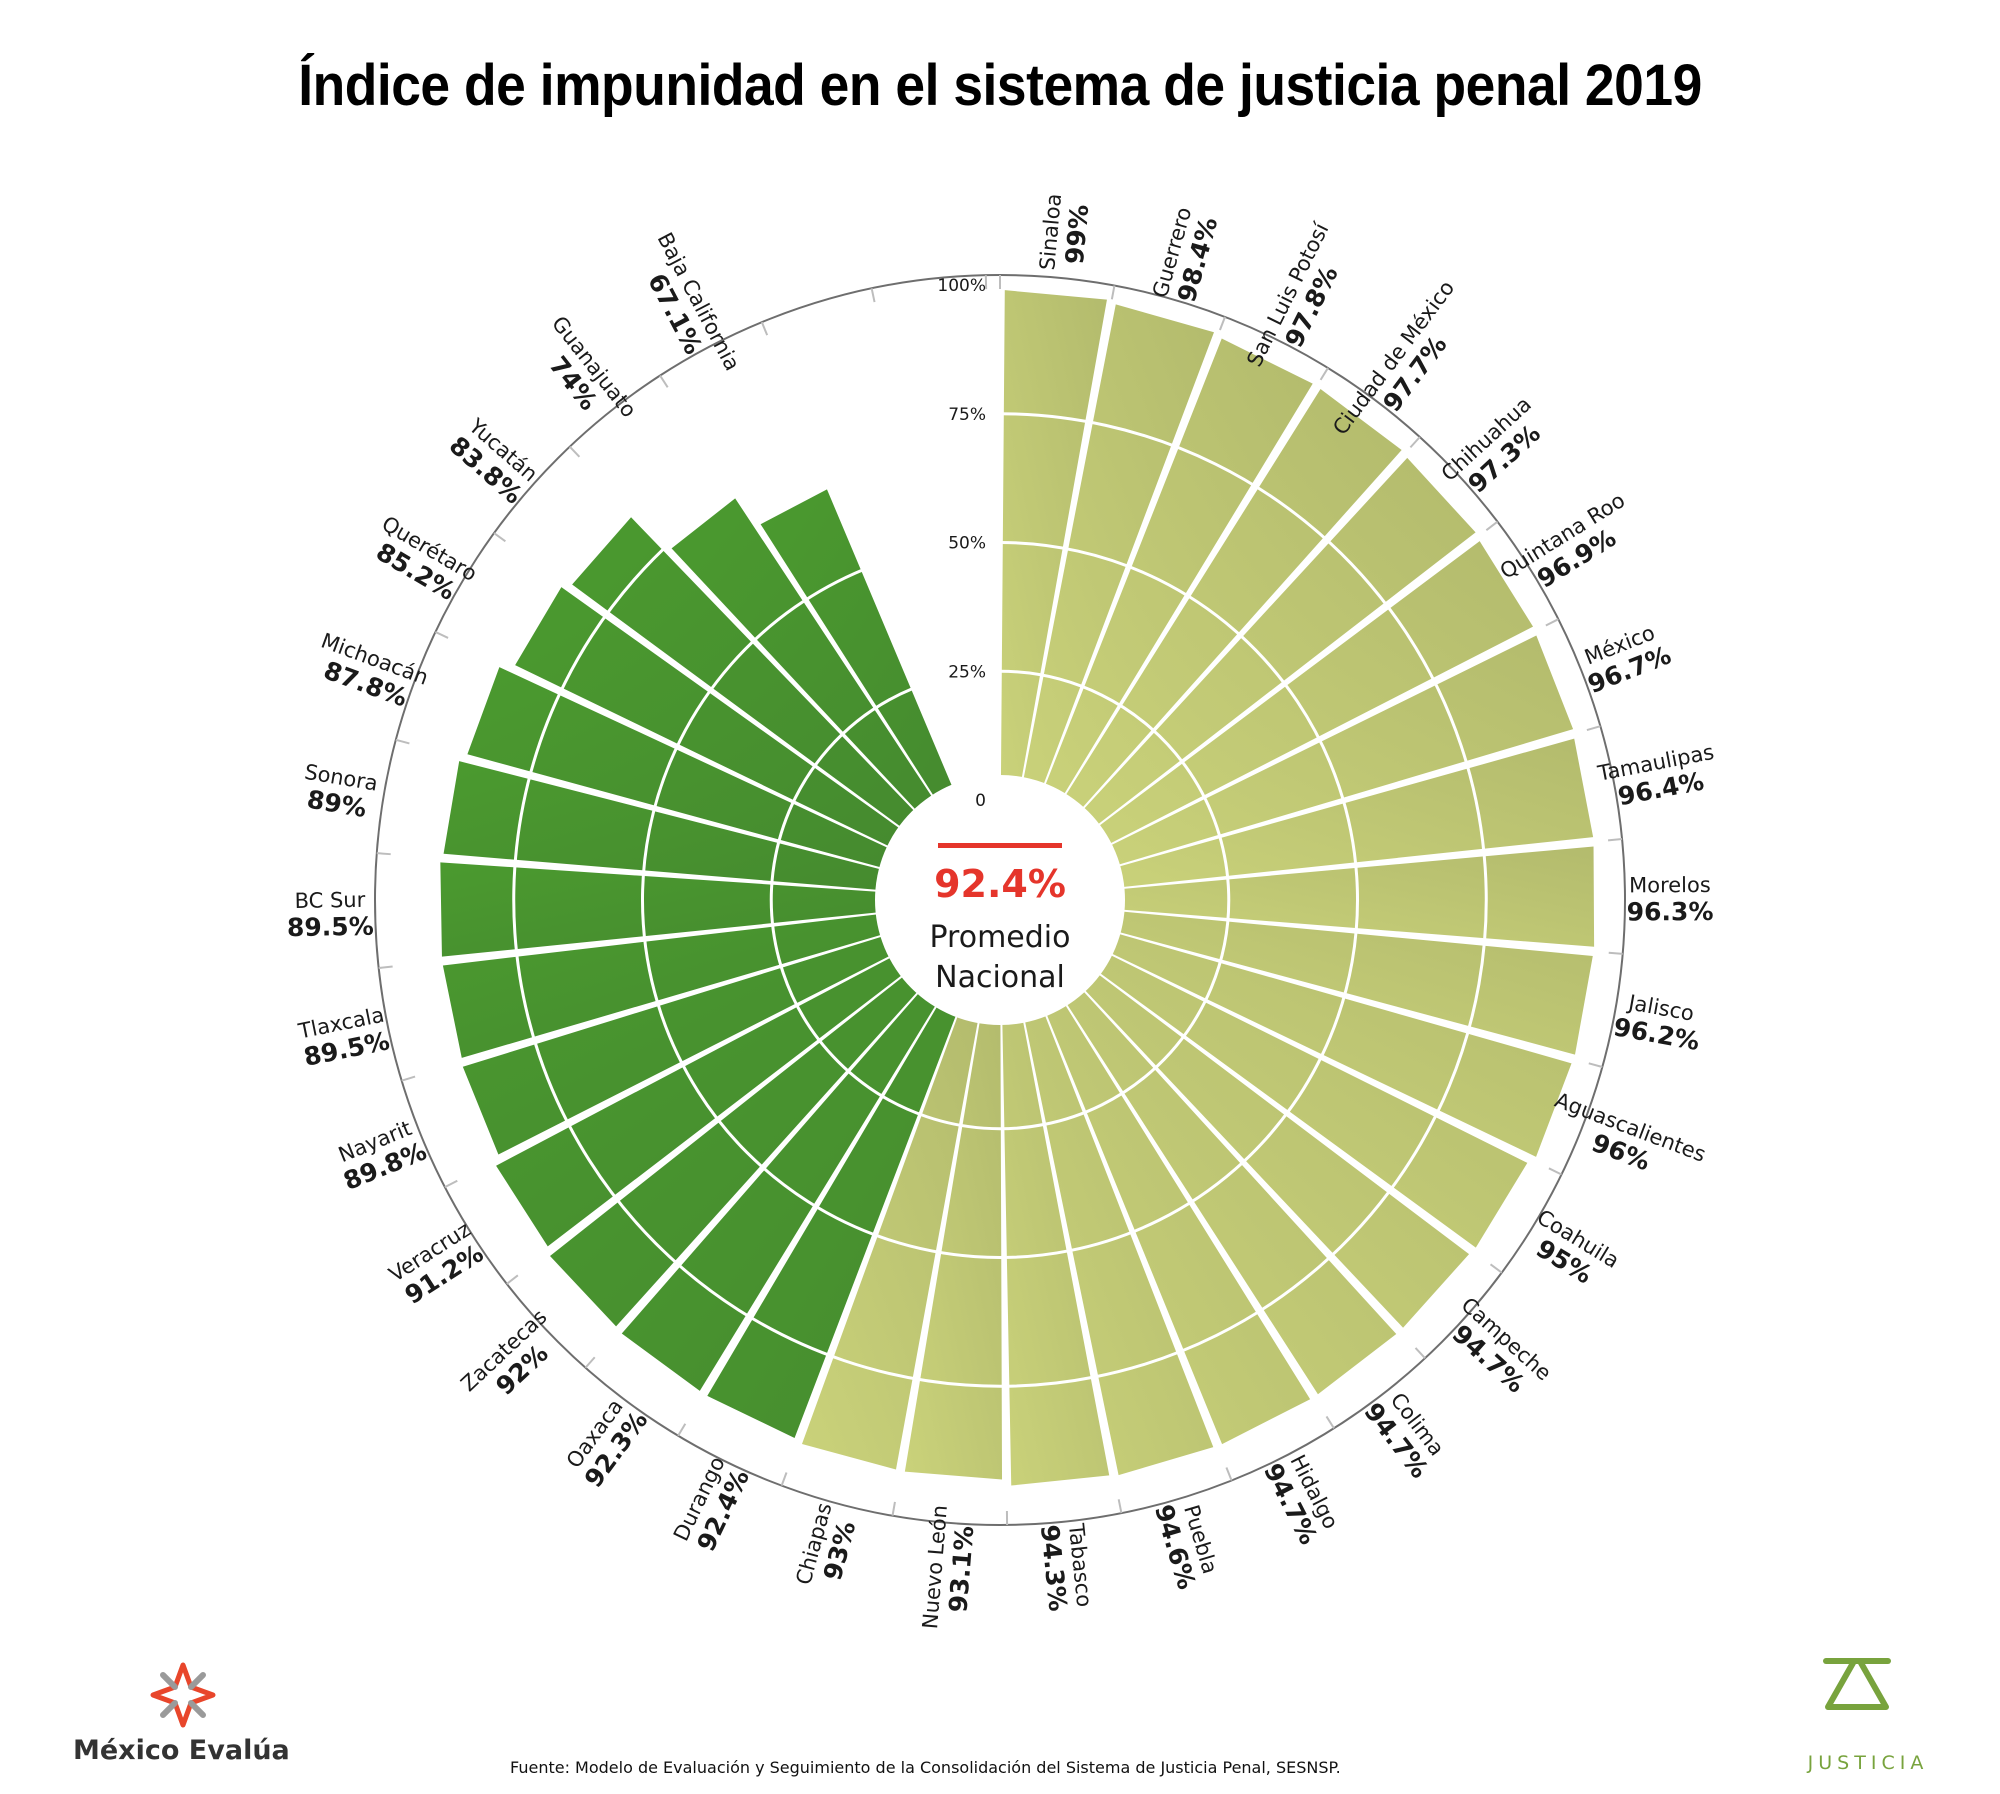 The image size is (2000, 1794). Describe the element at coordinates (961, 1569) in the screenshot. I see `state-value: 93.1%` at that location.